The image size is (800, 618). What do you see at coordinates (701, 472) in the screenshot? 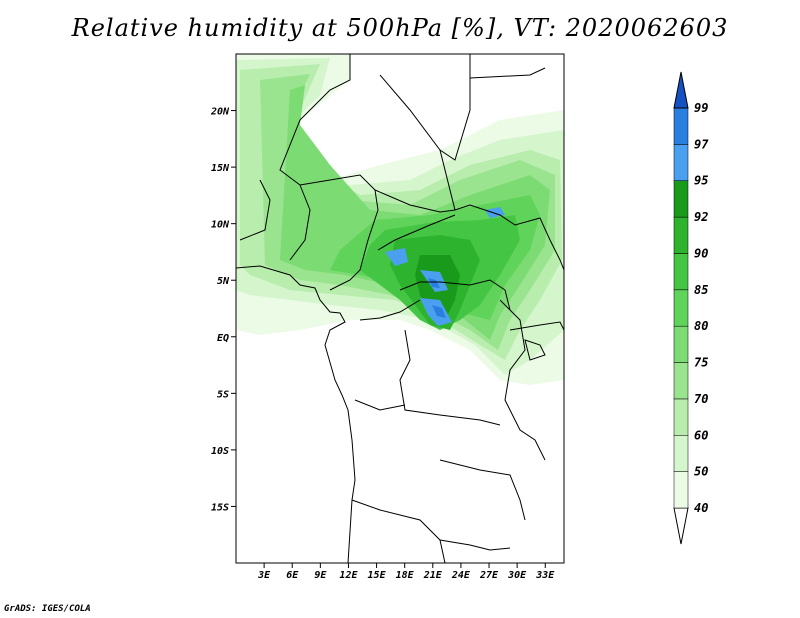
I see `colorbar-level-label: 50` at bounding box center [701, 472].